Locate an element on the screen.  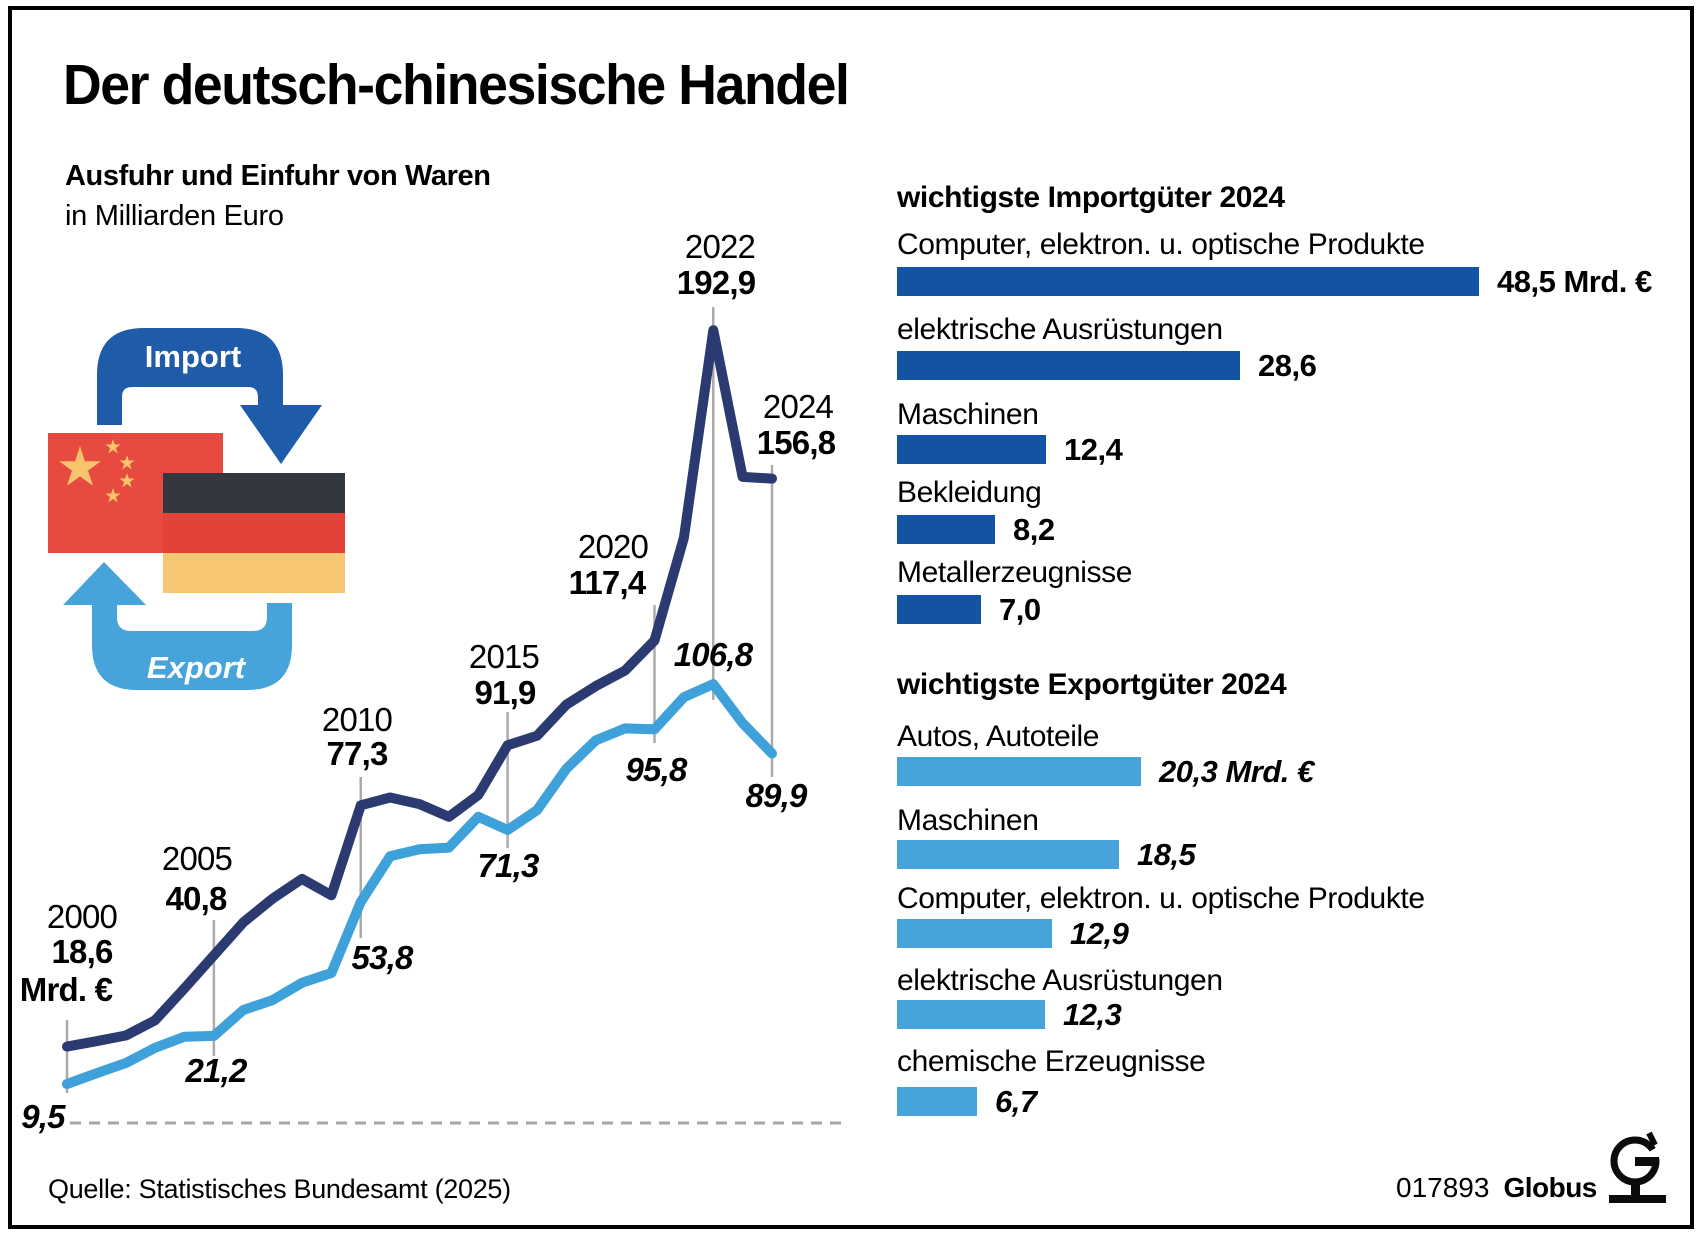
import-bar-value: 12,4 is located at coordinates (1093, 449).